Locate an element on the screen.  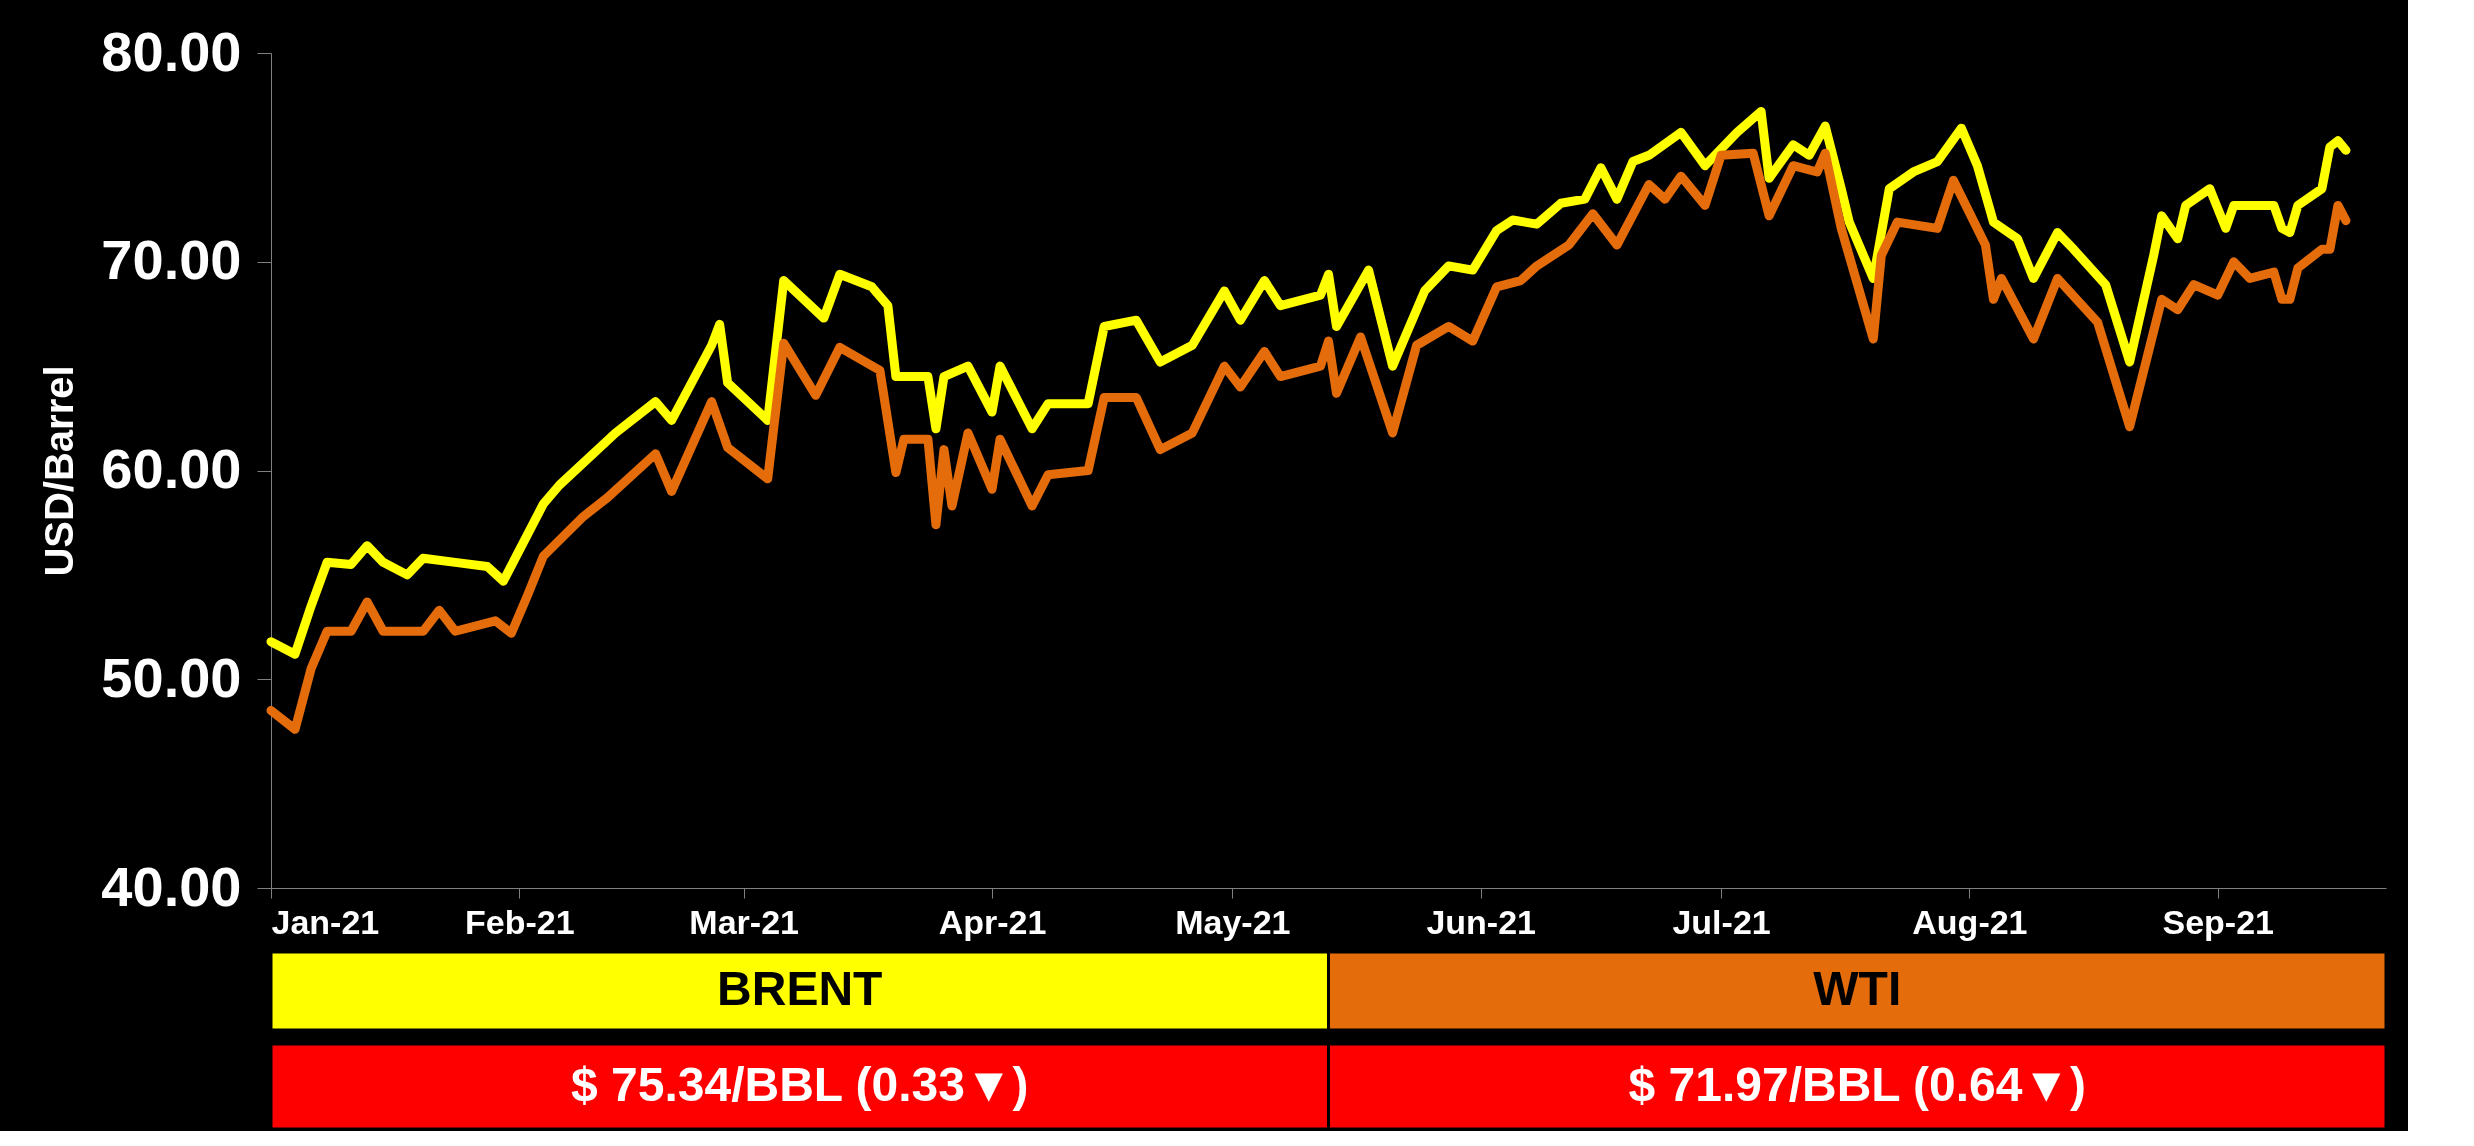
text: $ 71.97/BBL (0.64▼) is located at coordinates (1857, 1084).